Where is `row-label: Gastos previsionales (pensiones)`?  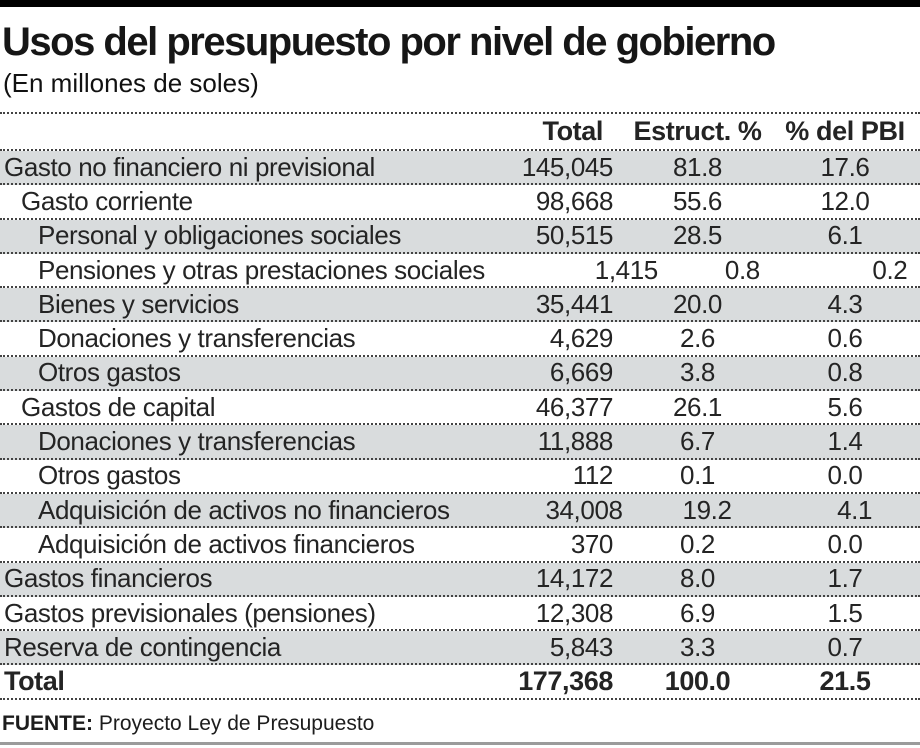 row-label: Gastos previsionales (pensiones) is located at coordinates (190, 612).